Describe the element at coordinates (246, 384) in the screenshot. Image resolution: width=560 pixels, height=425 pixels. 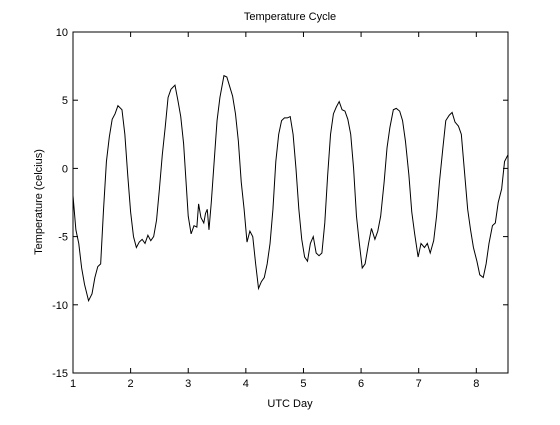
I see `x-tick-label: 4` at that location.